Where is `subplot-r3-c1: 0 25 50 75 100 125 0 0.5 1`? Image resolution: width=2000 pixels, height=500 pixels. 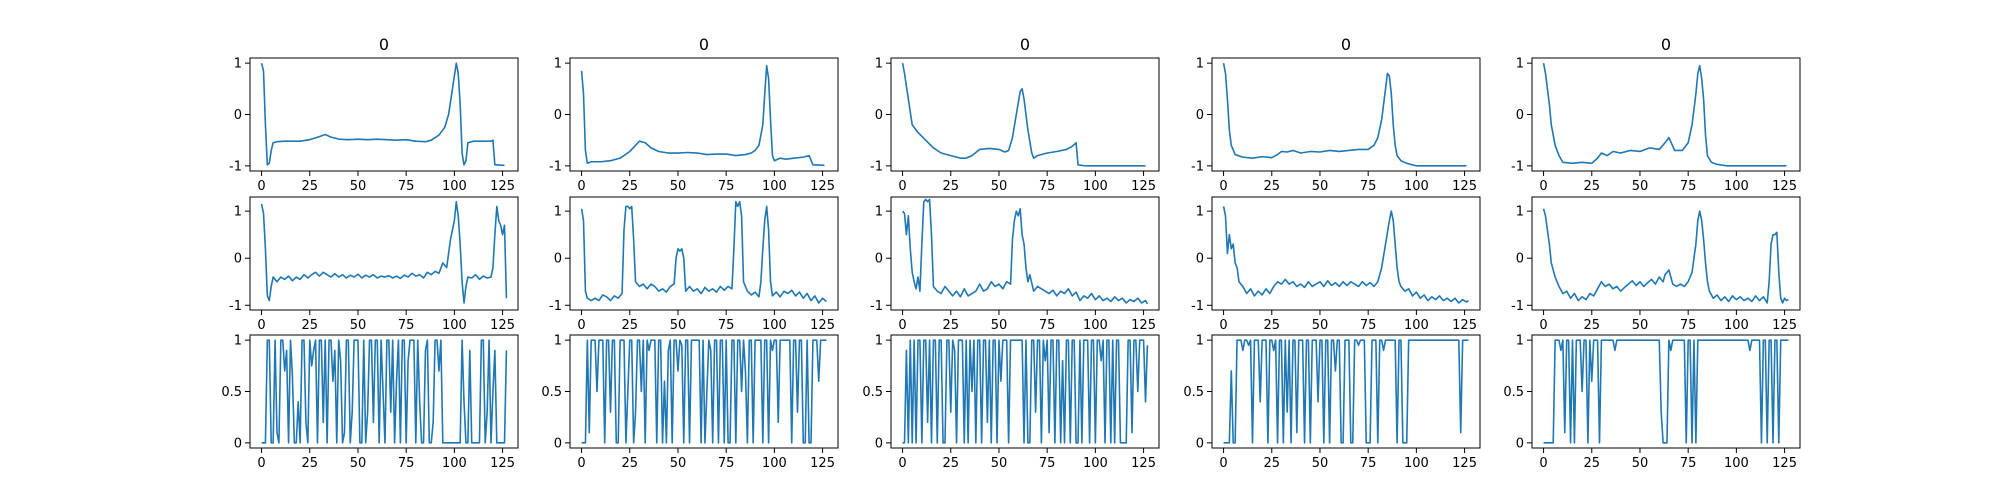
subplot-r3-c1: 0 25 50 75 100 125 0 0.5 1 is located at coordinates (370, 402).